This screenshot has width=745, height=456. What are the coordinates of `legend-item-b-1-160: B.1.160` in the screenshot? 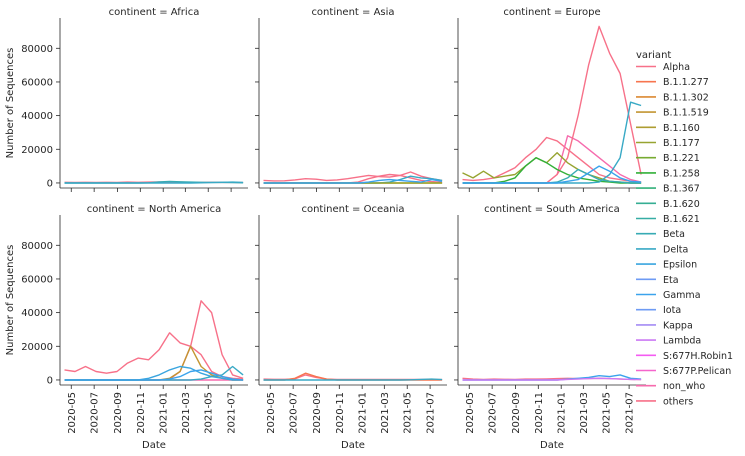 It's located at (668, 128).